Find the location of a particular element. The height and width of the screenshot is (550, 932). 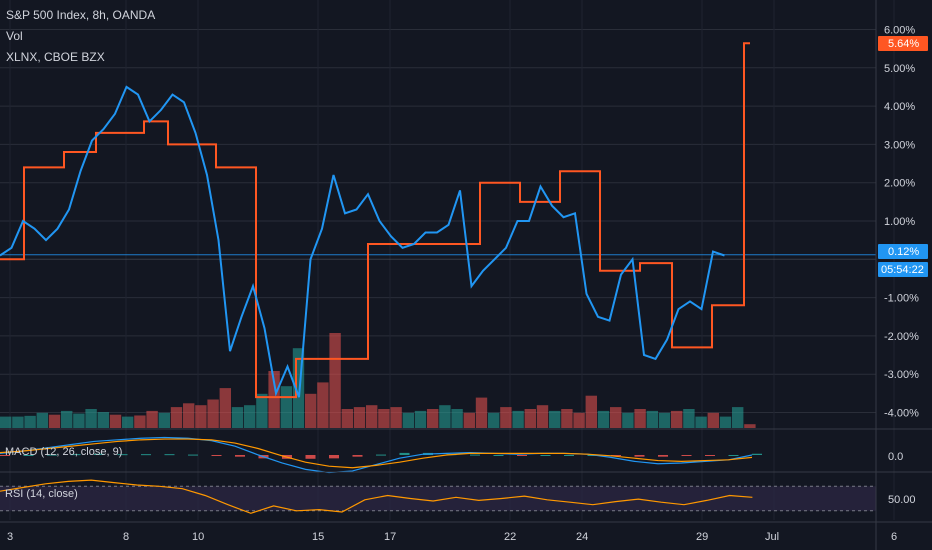

macd-pane is located at coordinates (381, 455).